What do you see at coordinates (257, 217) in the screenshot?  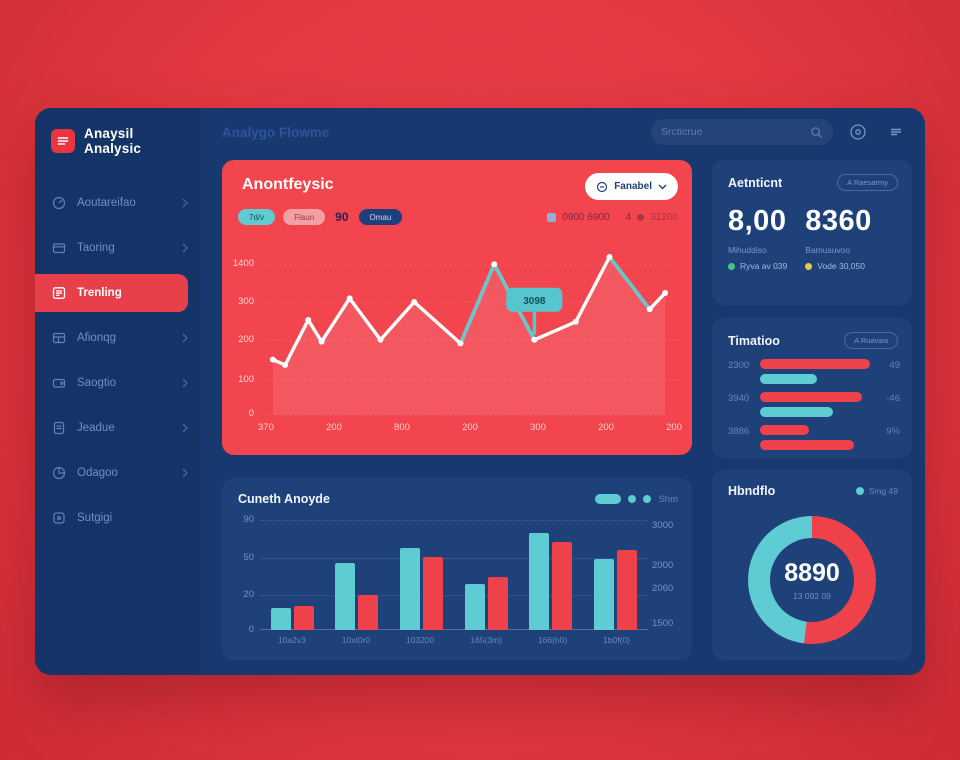 I see `filter-pill-teal: 7d/v` at bounding box center [257, 217].